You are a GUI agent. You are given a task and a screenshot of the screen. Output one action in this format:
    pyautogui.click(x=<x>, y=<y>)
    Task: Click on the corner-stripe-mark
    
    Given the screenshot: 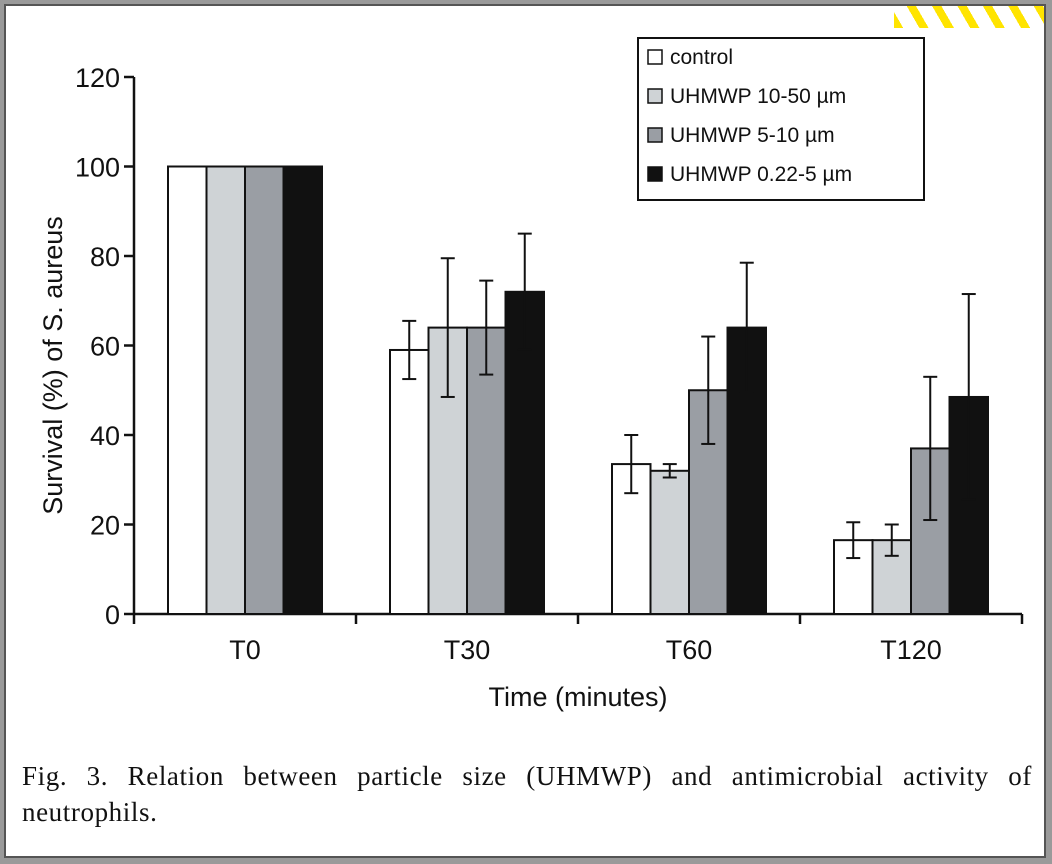 What is the action you would take?
    pyautogui.click(x=969, y=17)
    